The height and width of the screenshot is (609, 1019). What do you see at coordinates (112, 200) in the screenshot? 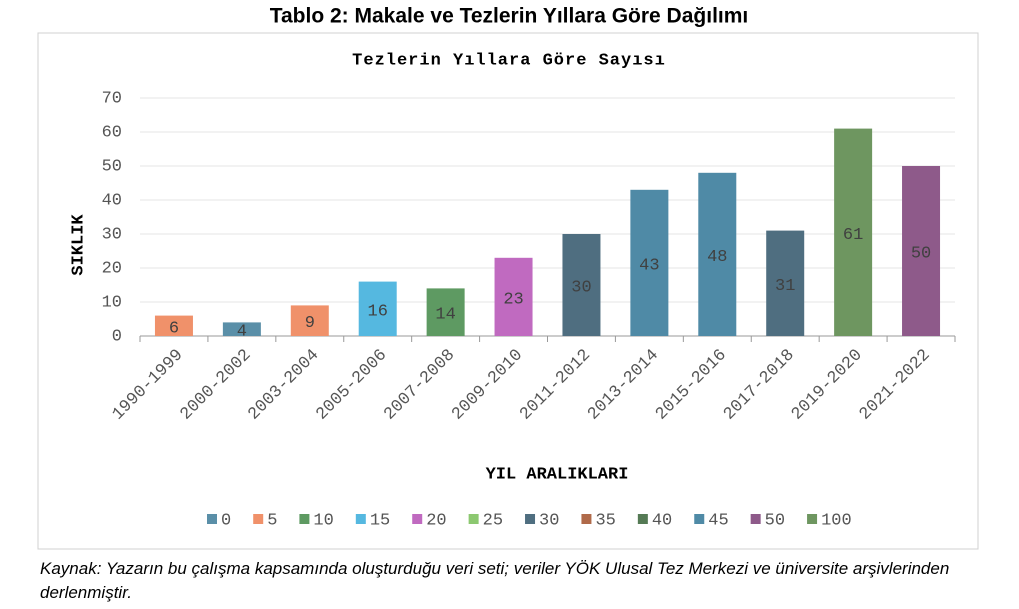
I see `y-tick-label: 40` at bounding box center [112, 200].